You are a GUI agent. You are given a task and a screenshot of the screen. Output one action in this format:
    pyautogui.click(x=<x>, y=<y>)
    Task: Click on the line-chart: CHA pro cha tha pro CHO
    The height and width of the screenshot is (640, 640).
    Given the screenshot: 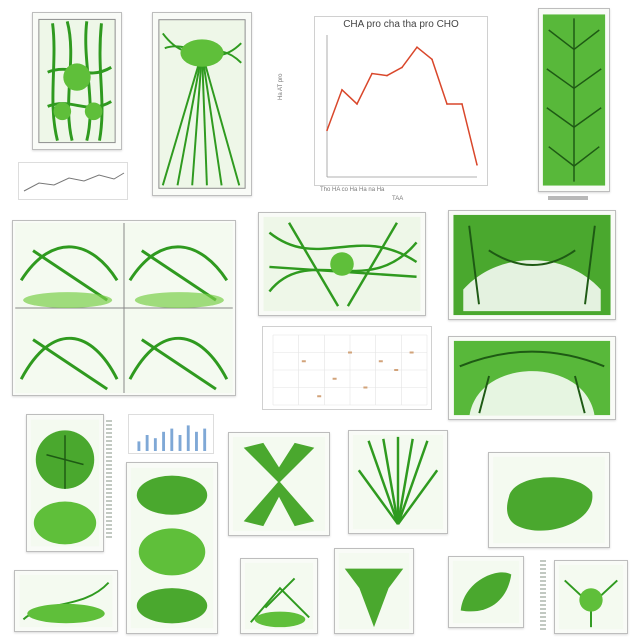 What is the action you would take?
    pyautogui.click(x=401, y=101)
    